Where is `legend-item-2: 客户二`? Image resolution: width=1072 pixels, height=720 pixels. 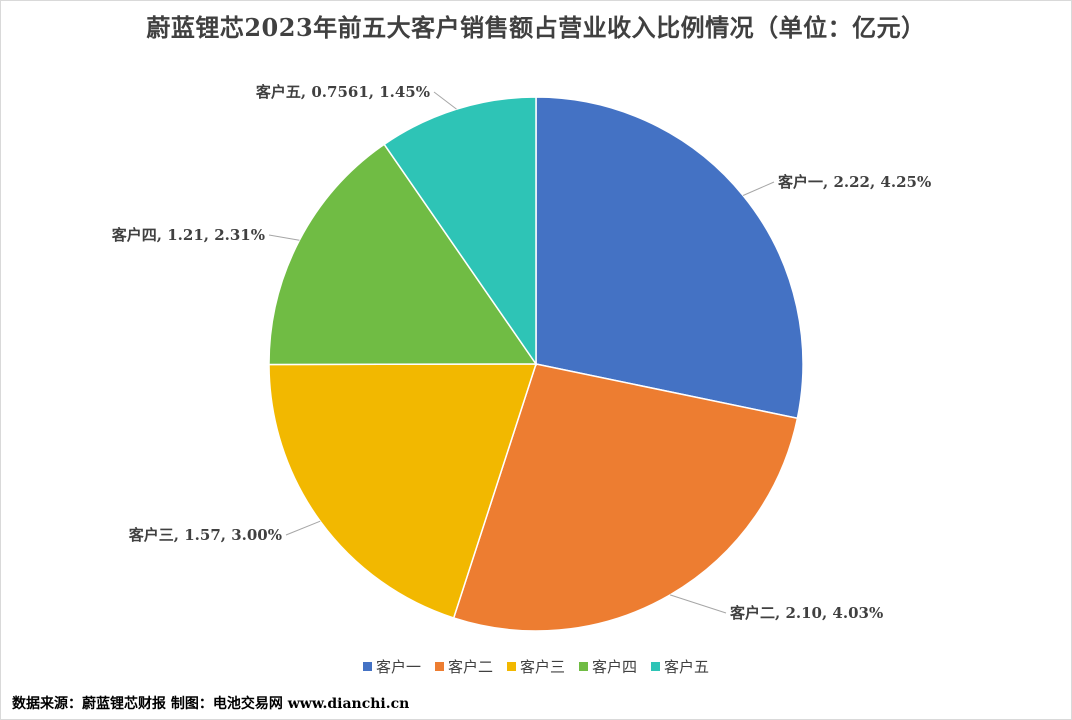 legend-item-2: 客户二 is located at coordinates (463, 666).